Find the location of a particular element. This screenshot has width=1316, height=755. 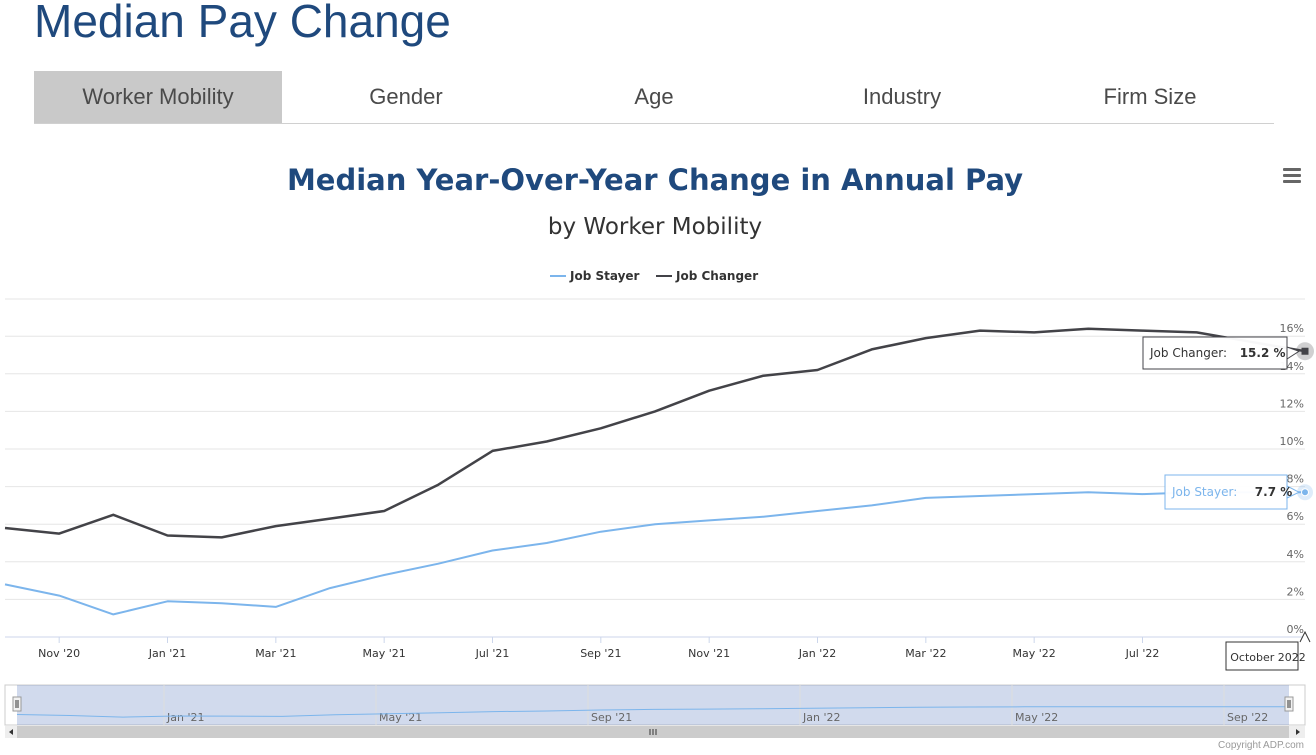

navigator-handle-left is located at coordinates (17, 704).